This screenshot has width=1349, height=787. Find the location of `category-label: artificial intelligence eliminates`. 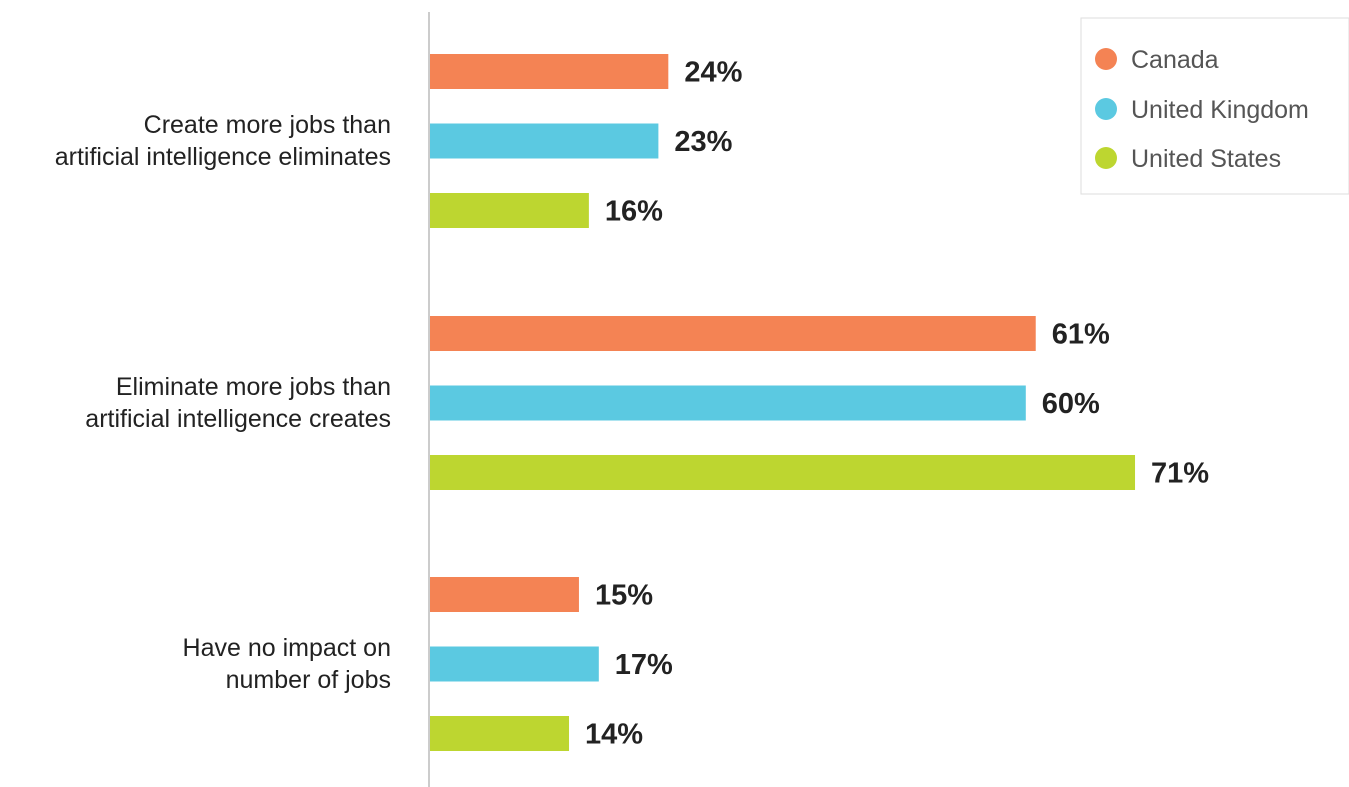

category-label: artificial intelligence eliminates is located at coordinates (223, 157).